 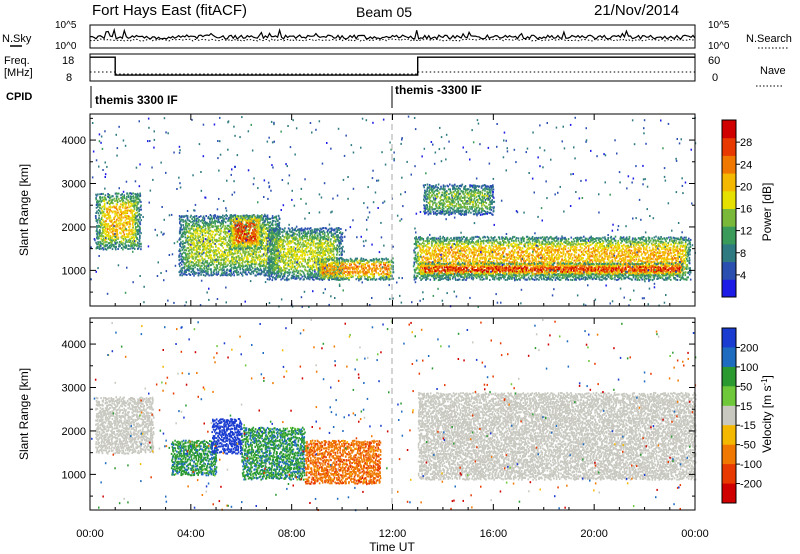 I want to click on nave-tick-top: 60, so click(x=714, y=61).